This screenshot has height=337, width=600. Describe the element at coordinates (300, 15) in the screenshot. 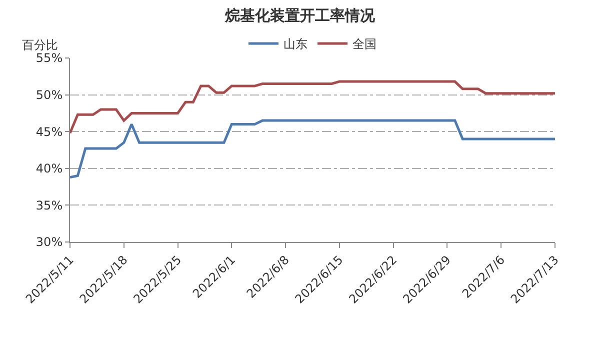

I see `chart-title: 烷基化装置开工率情况` at that location.